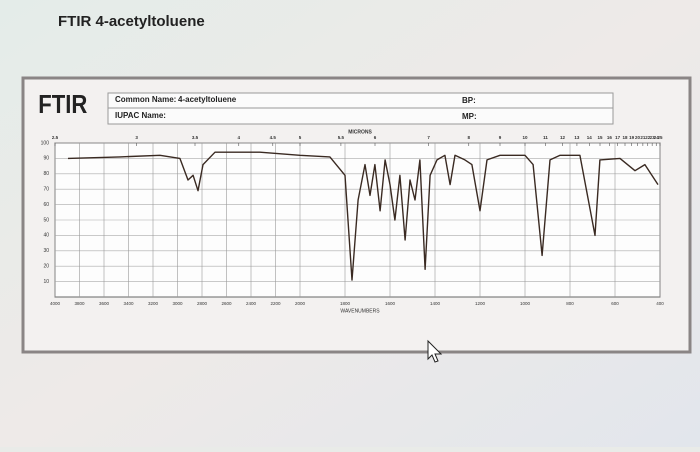  I want to click on common-name-label: Common Name:, so click(145, 99).